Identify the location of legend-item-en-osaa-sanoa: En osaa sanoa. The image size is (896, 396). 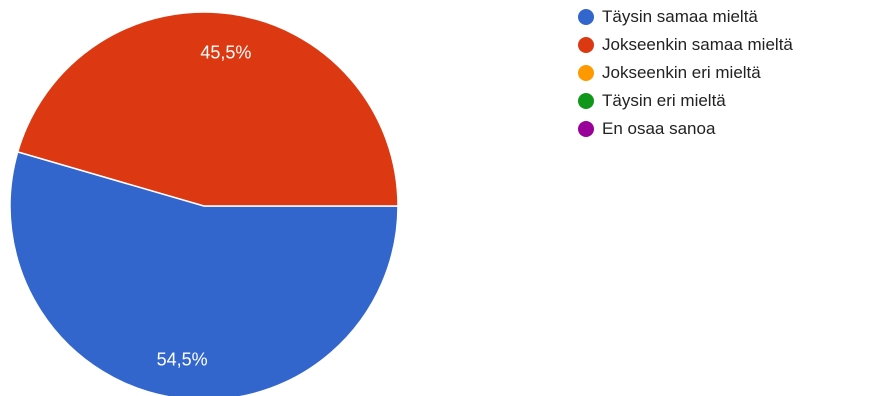
(685, 129).